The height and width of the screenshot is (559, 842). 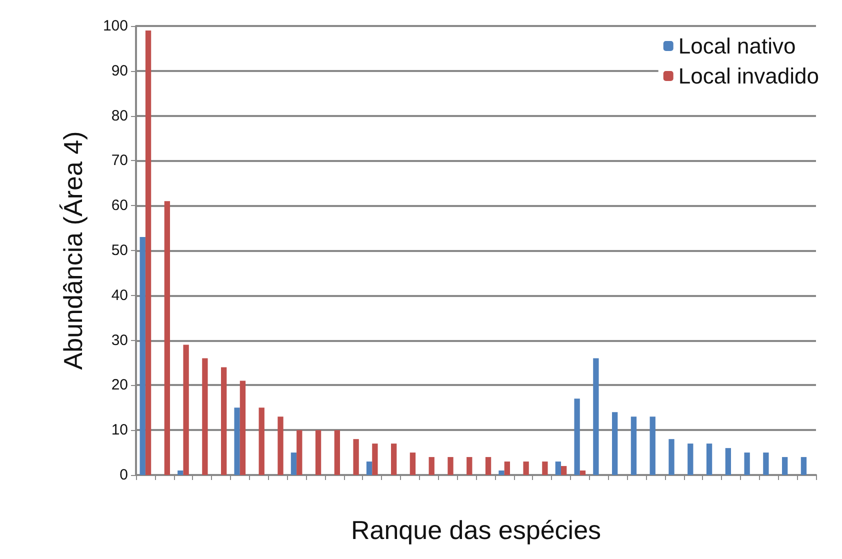 What do you see at coordinates (119, 430) in the screenshot?
I see `y-tick-label: 10` at bounding box center [119, 430].